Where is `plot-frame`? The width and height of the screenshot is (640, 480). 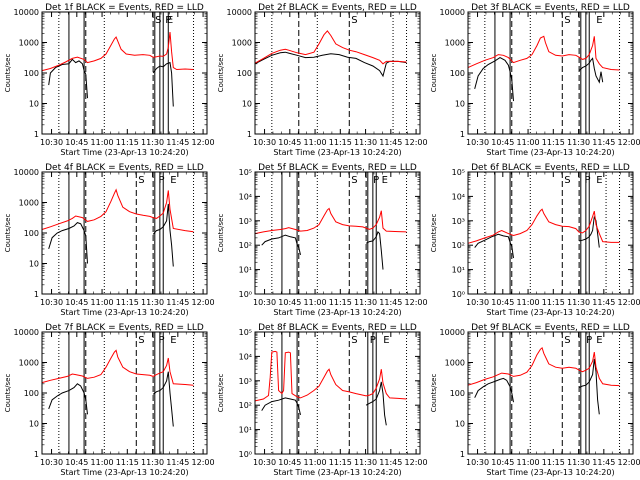
plot-frame is located at coordinates (550, 233).